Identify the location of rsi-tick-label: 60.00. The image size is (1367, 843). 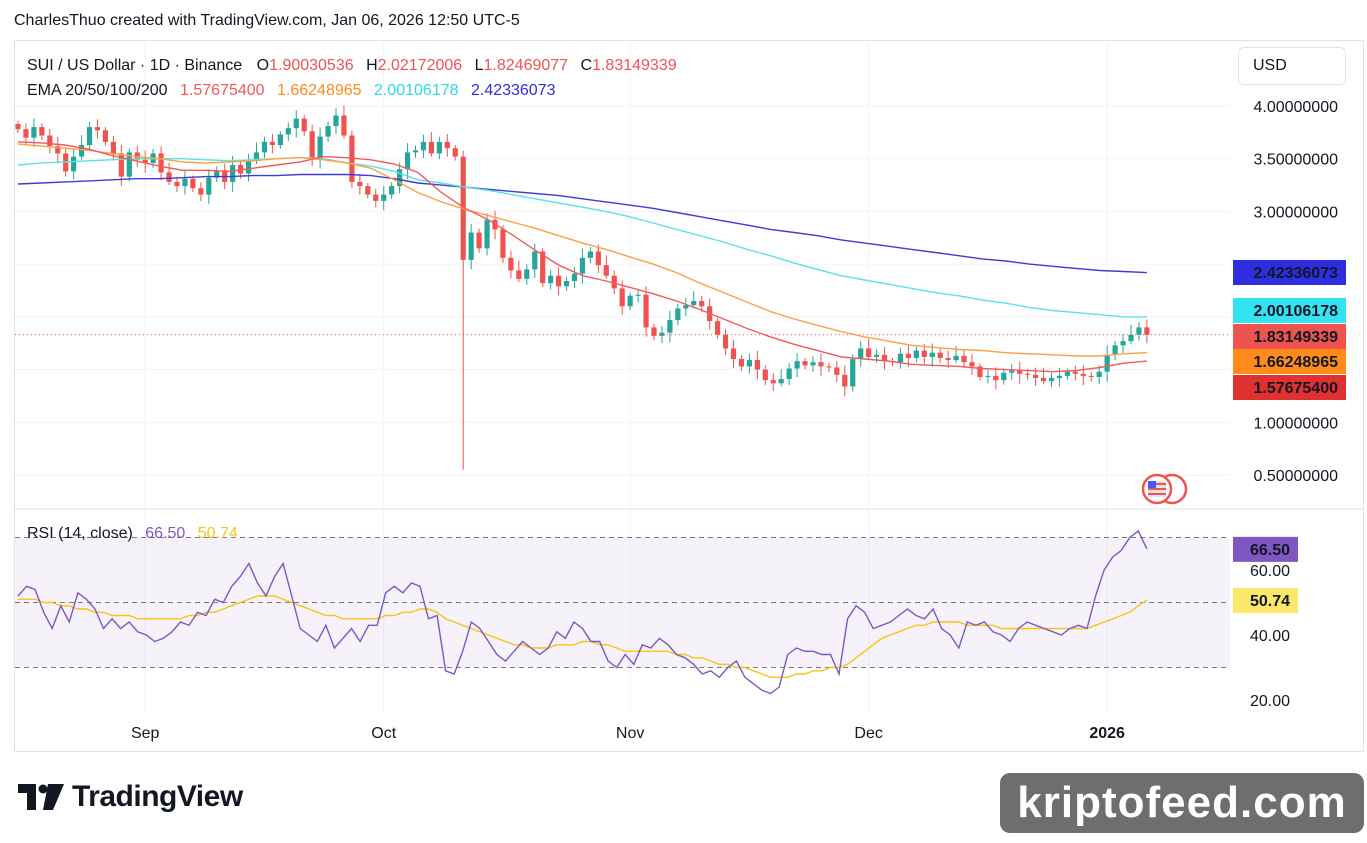
(1270, 571).